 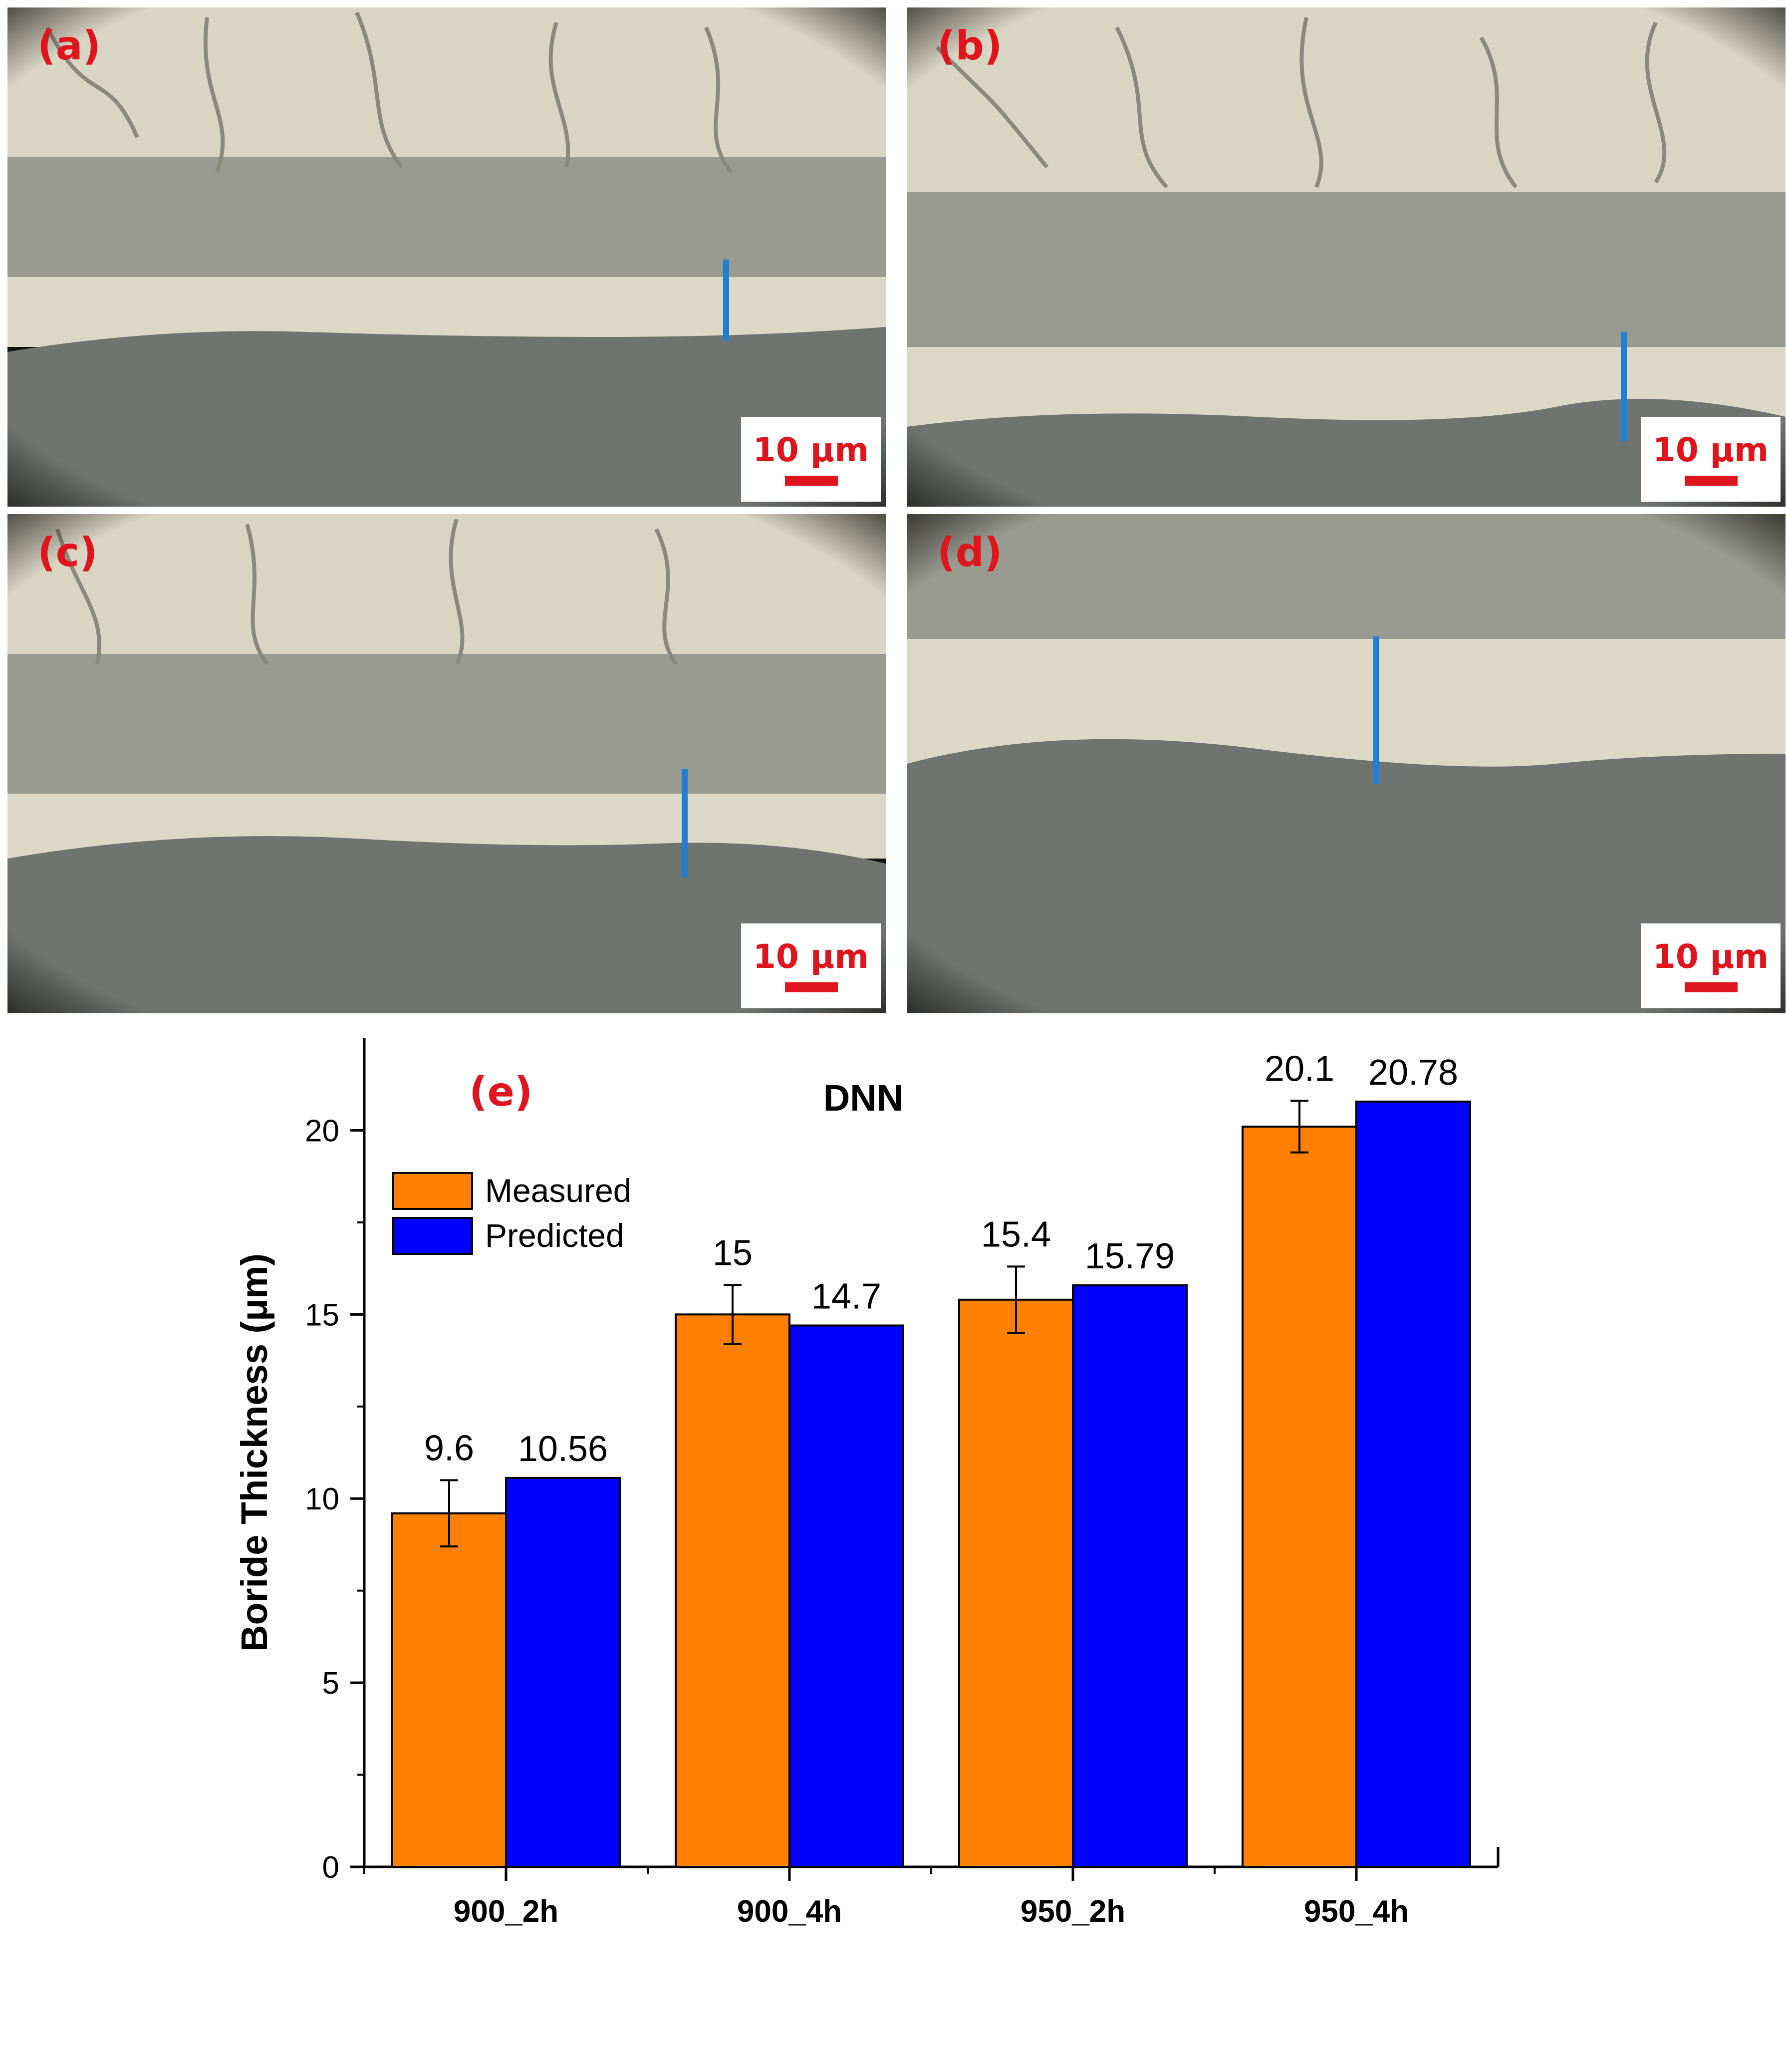 I want to click on y-tick-label-3: 15, so click(x=322, y=1315).